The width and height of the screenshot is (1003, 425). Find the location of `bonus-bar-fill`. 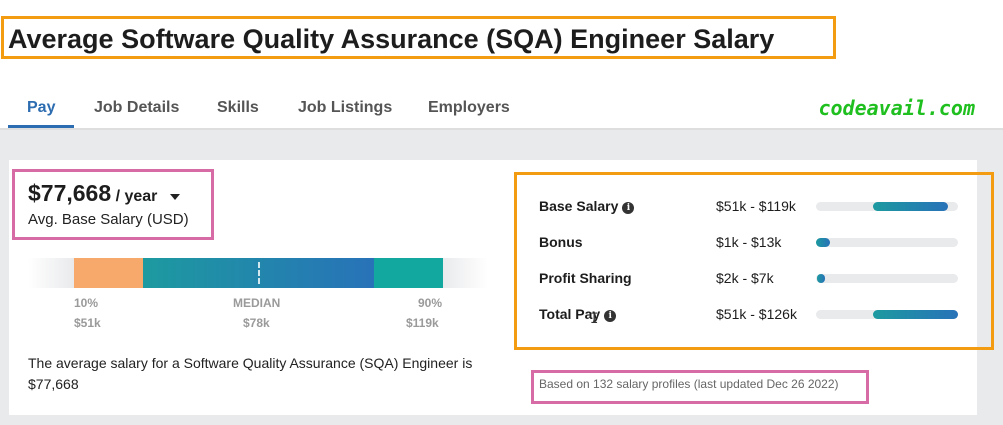

bonus-bar-fill is located at coordinates (823, 242).